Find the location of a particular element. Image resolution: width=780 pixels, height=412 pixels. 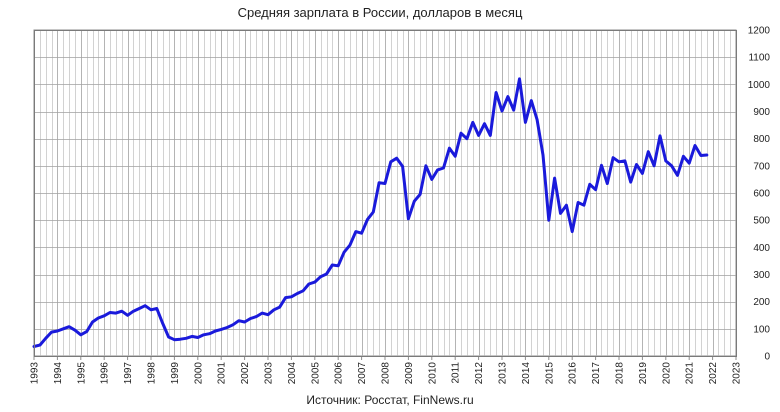

y-tick-label: 300 is located at coordinates (761, 275).